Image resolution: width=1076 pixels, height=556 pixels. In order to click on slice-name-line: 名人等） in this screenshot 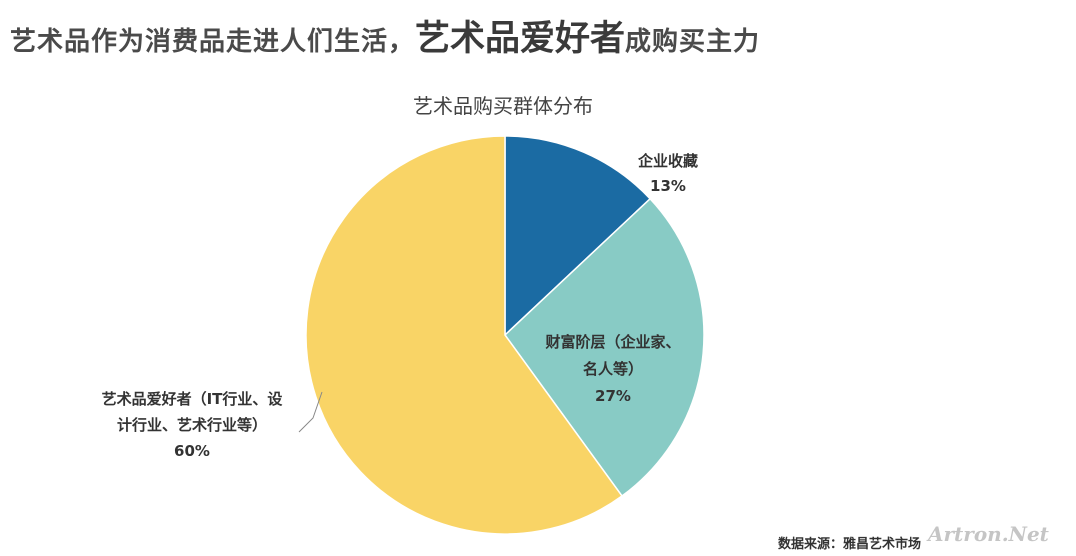, I will do `click(613, 369)`.